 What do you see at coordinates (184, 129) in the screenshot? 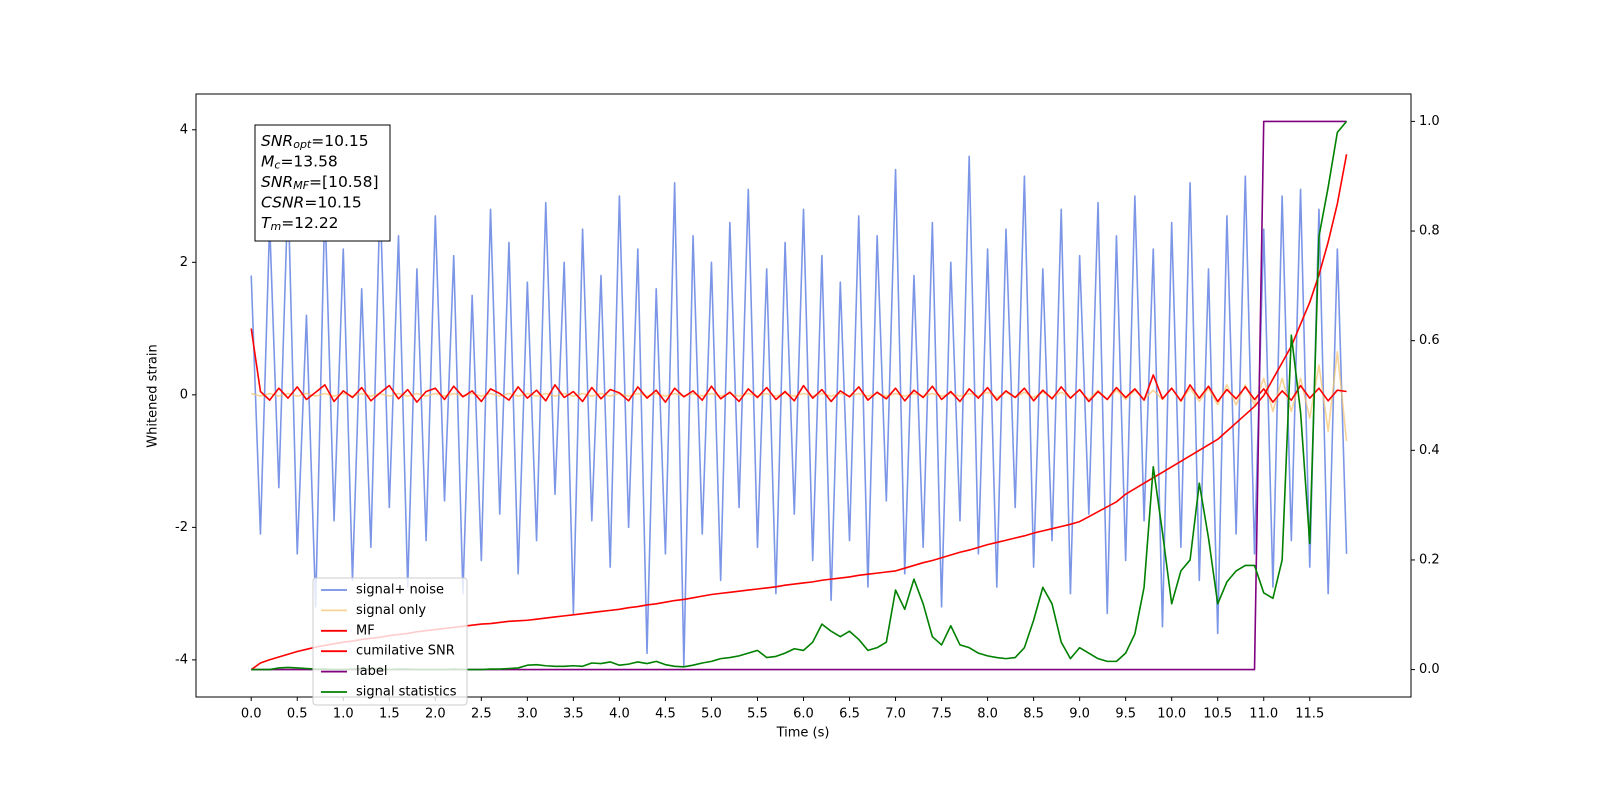
I see `y-tick-label: 4` at bounding box center [184, 129].